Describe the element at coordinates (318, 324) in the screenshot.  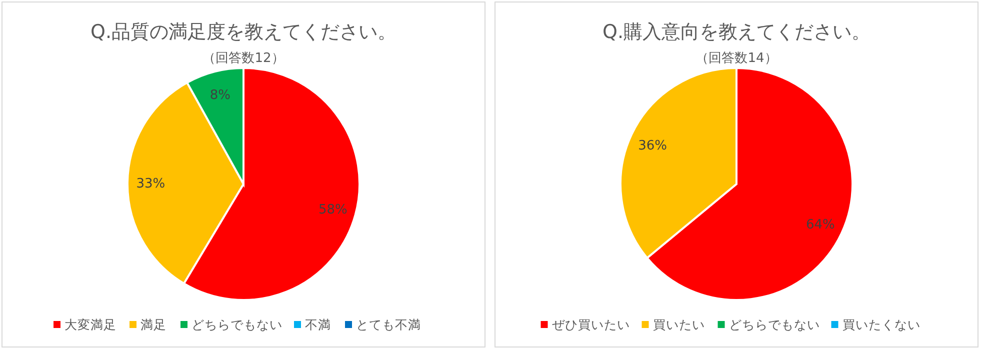
I see `legend-label: 不満` at that location.